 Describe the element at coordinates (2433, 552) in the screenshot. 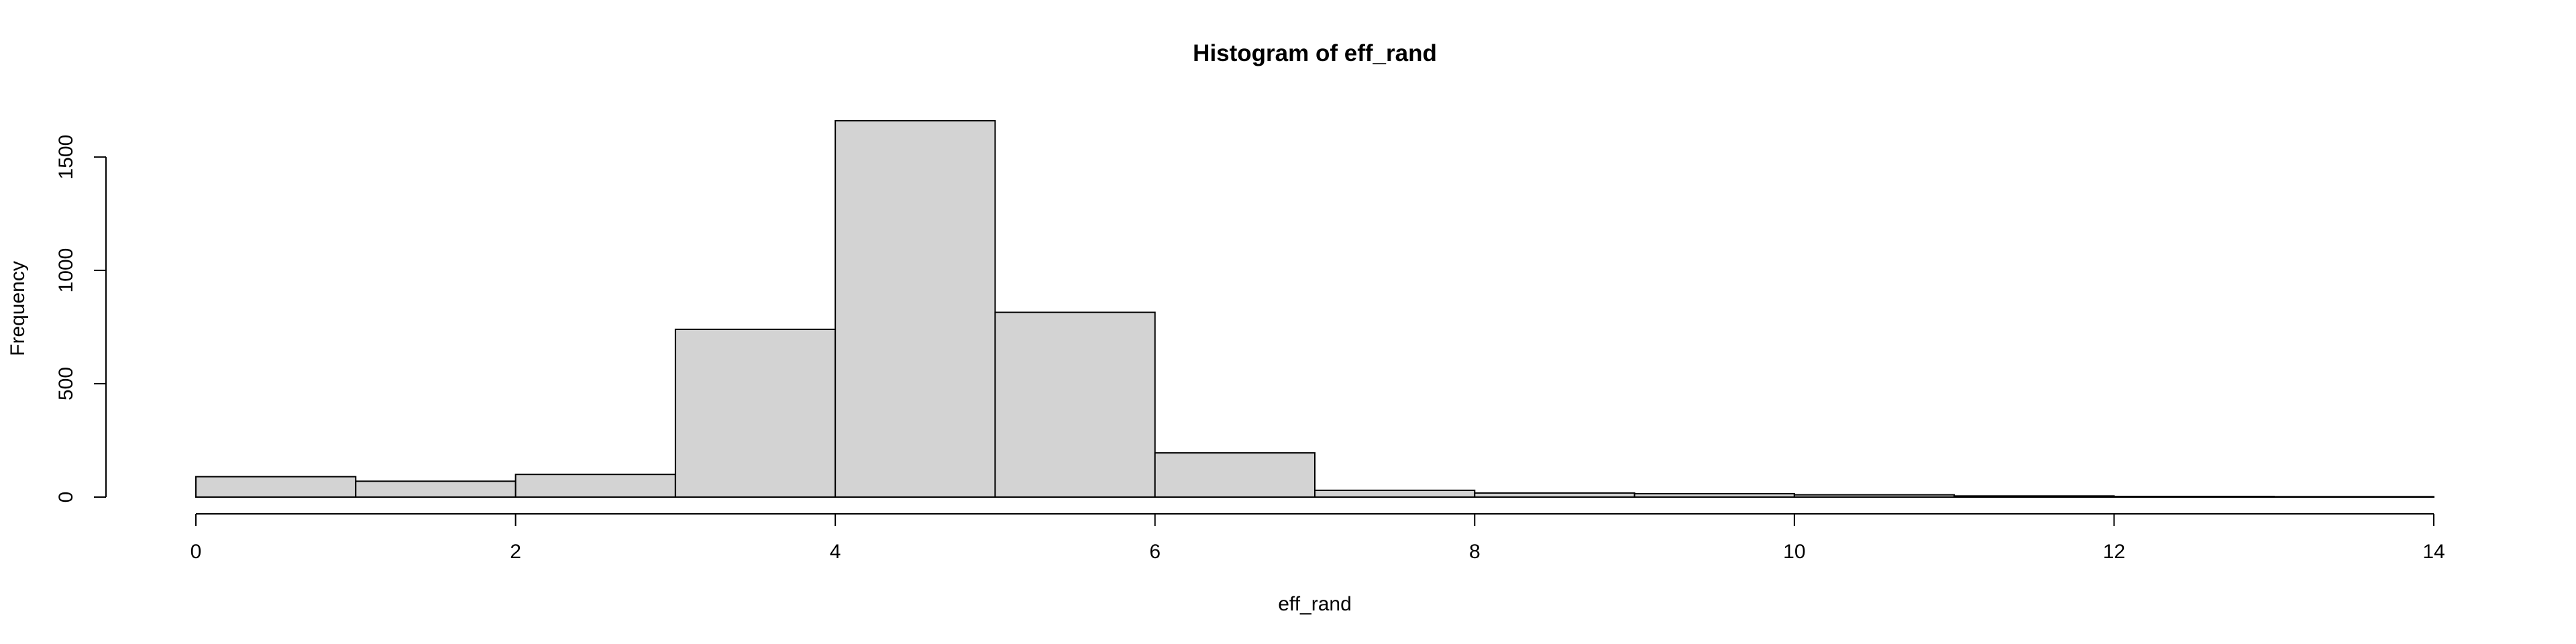

I see `x-tick-label: 14` at that location.